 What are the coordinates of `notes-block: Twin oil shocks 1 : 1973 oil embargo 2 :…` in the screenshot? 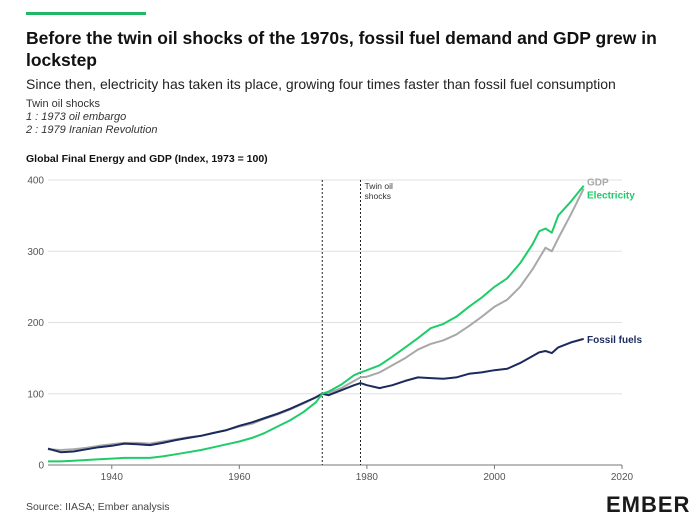 It's located at (91, 117).